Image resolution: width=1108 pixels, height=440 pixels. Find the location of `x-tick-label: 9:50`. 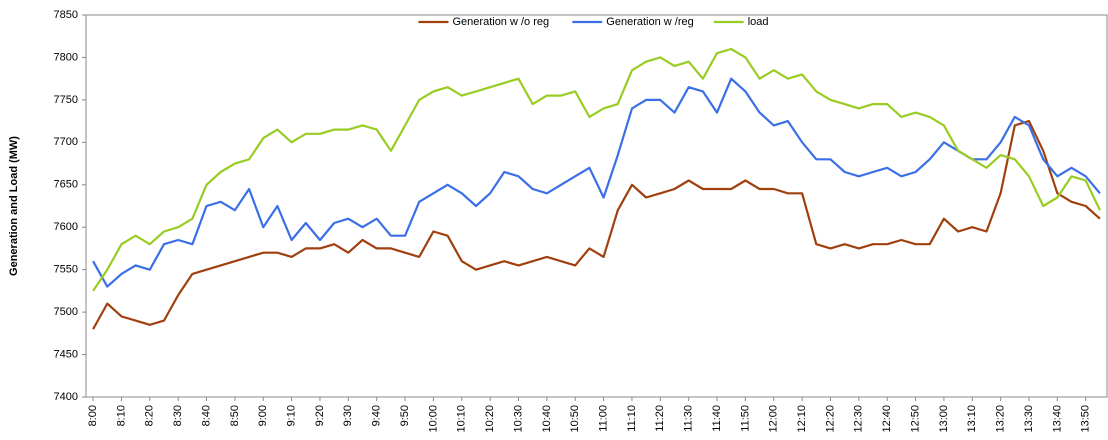

x-tick-label: 9:50 is located at coordinates (405, 415).